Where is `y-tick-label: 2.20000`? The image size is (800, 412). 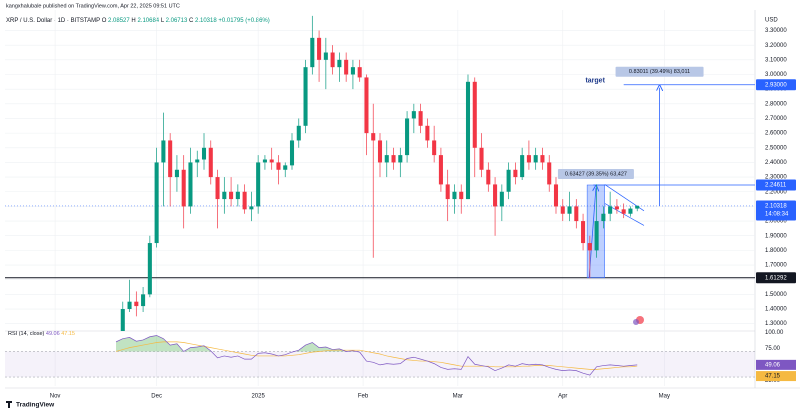 y-tick-label: 2.20000 is located at coordinates (776, 192).